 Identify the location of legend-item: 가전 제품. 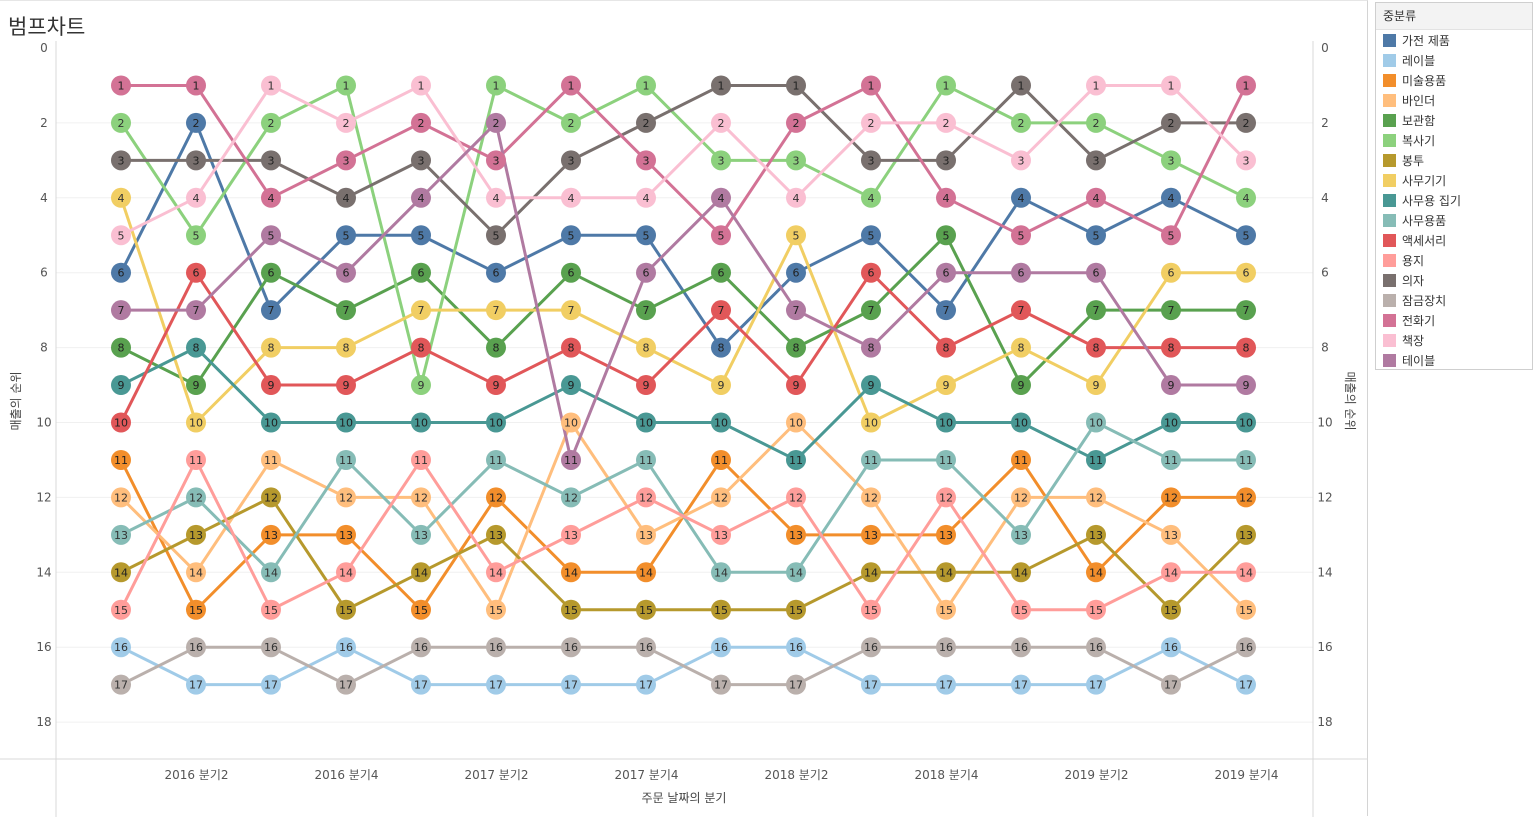
(1454, 40).